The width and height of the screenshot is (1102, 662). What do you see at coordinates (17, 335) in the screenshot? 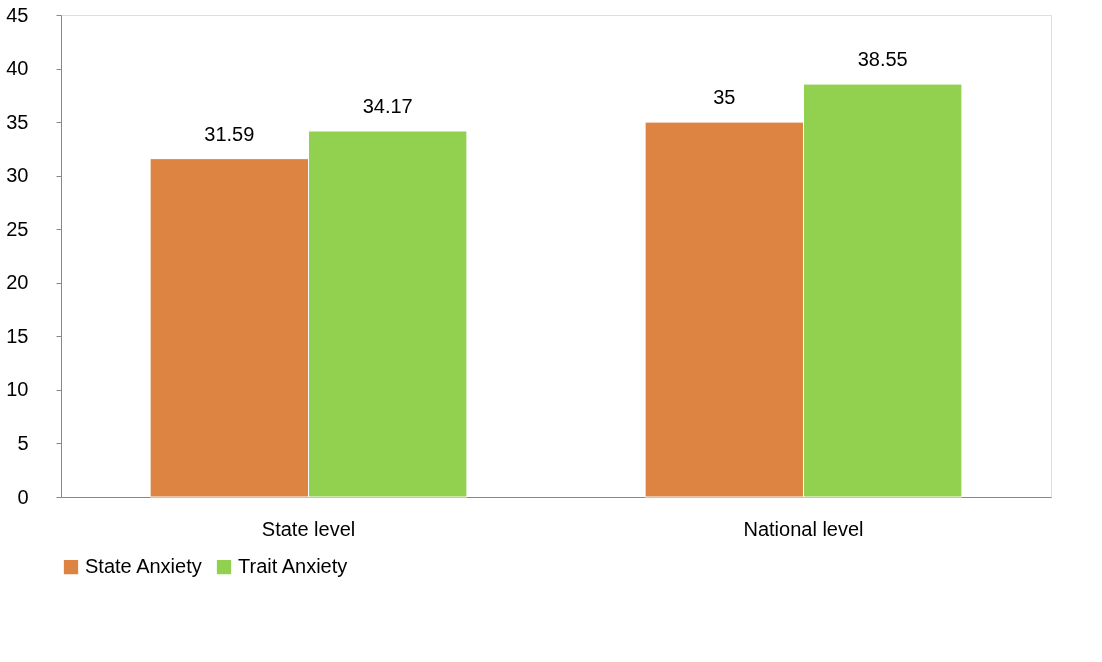
I see `y-tick-label: 15` at bounding box center [17, 335].